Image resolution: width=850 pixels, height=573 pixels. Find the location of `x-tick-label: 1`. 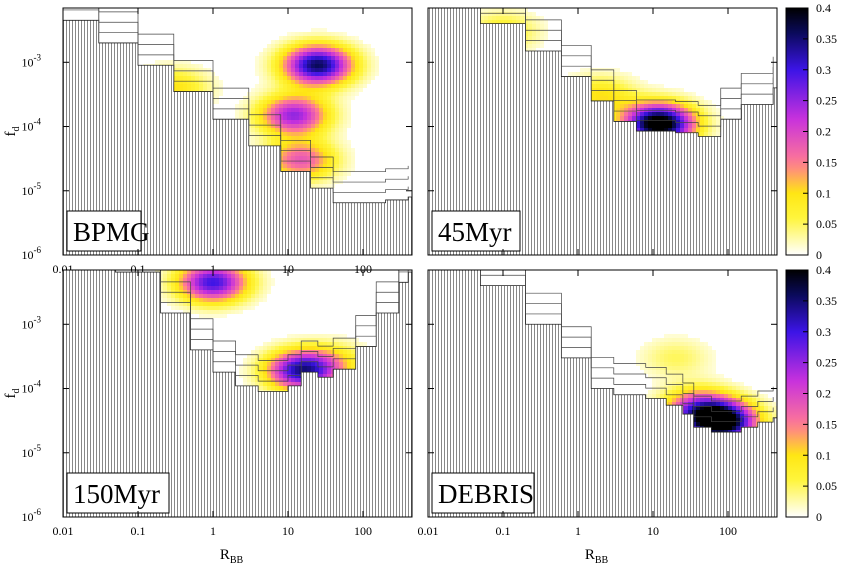

x-tick-label: 1 is located at coordinates (213, 269).